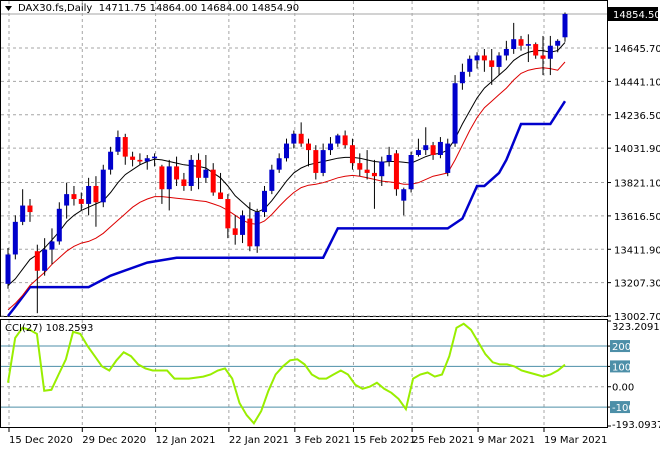 This screenshot has height=454, width=660. Describe the element at coordinates (623, 408) in the screenshot. I see `cci-level-label: -100` at that location.